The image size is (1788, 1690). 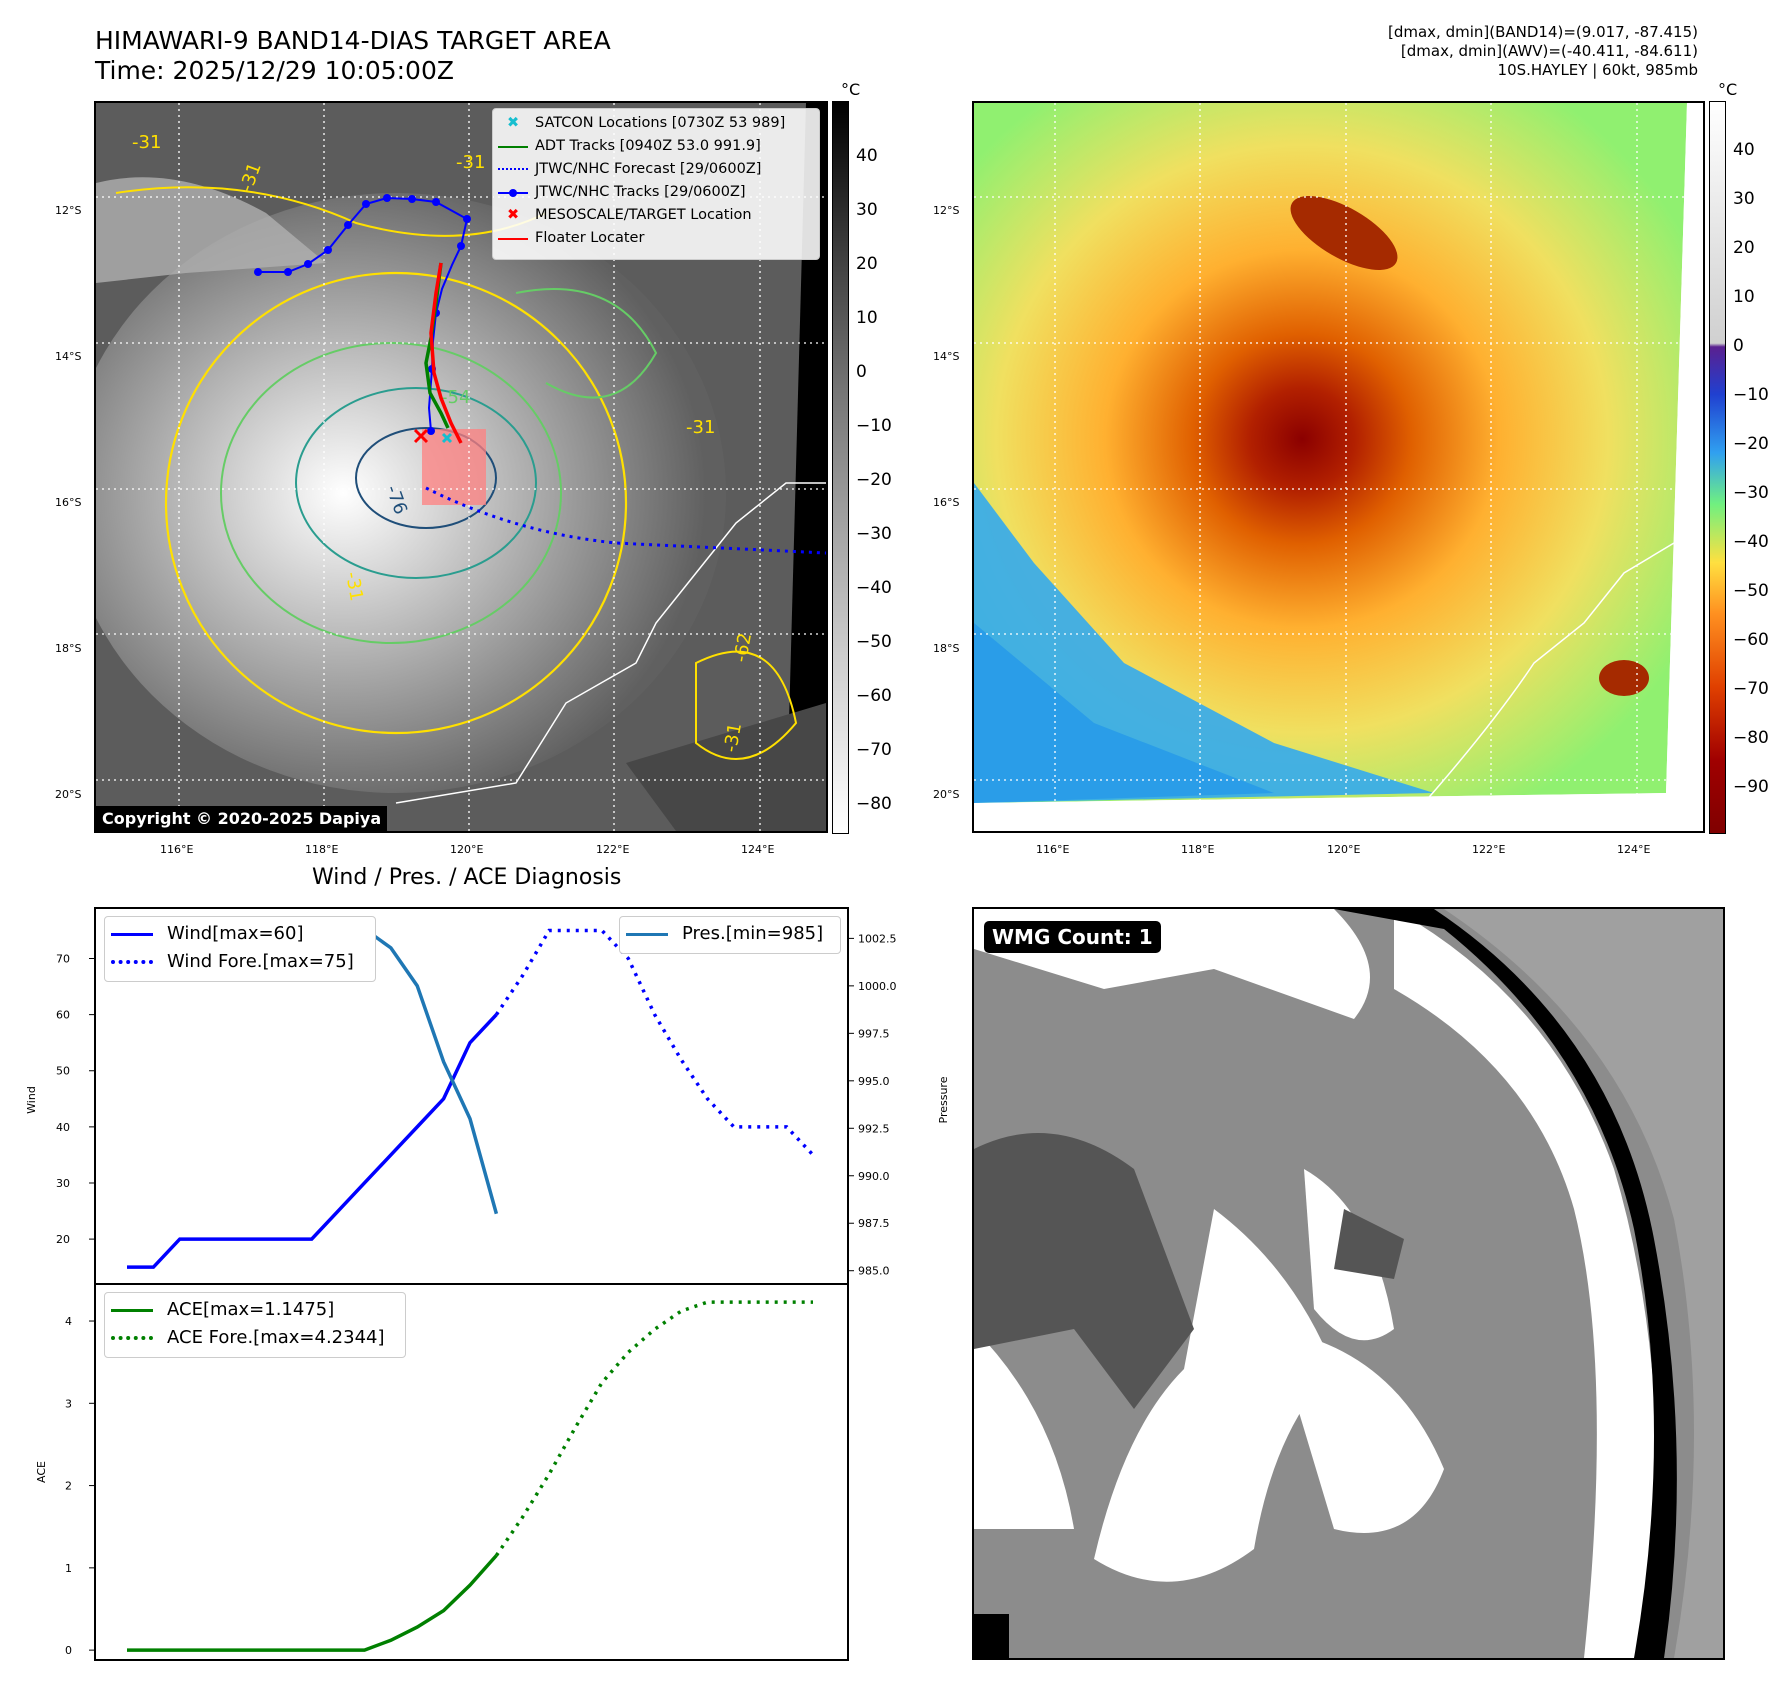 I want to click on pressure-ytick-label: 990.0, so click(x=874, y=1176).